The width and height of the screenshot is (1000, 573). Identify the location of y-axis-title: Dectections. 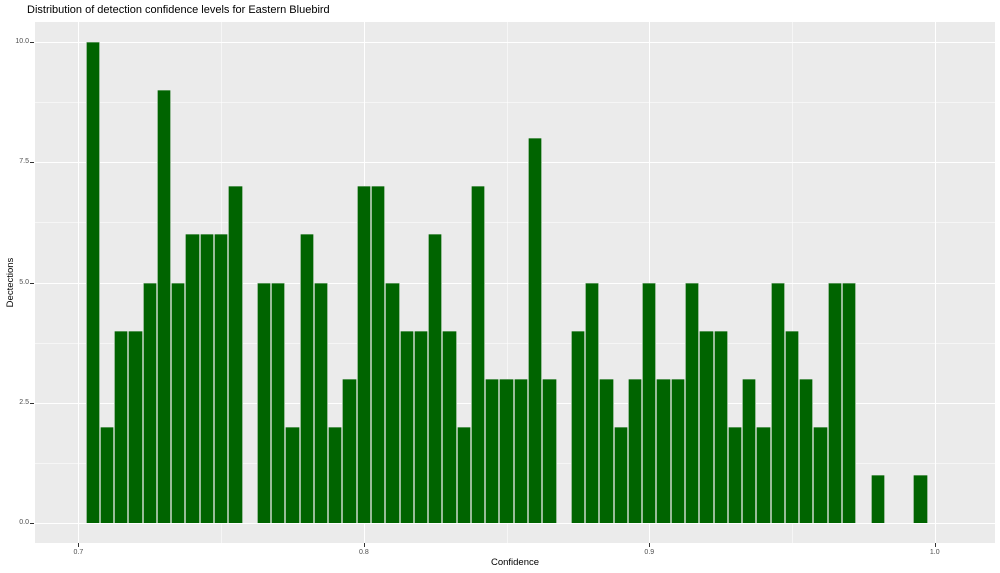
(10, 282).